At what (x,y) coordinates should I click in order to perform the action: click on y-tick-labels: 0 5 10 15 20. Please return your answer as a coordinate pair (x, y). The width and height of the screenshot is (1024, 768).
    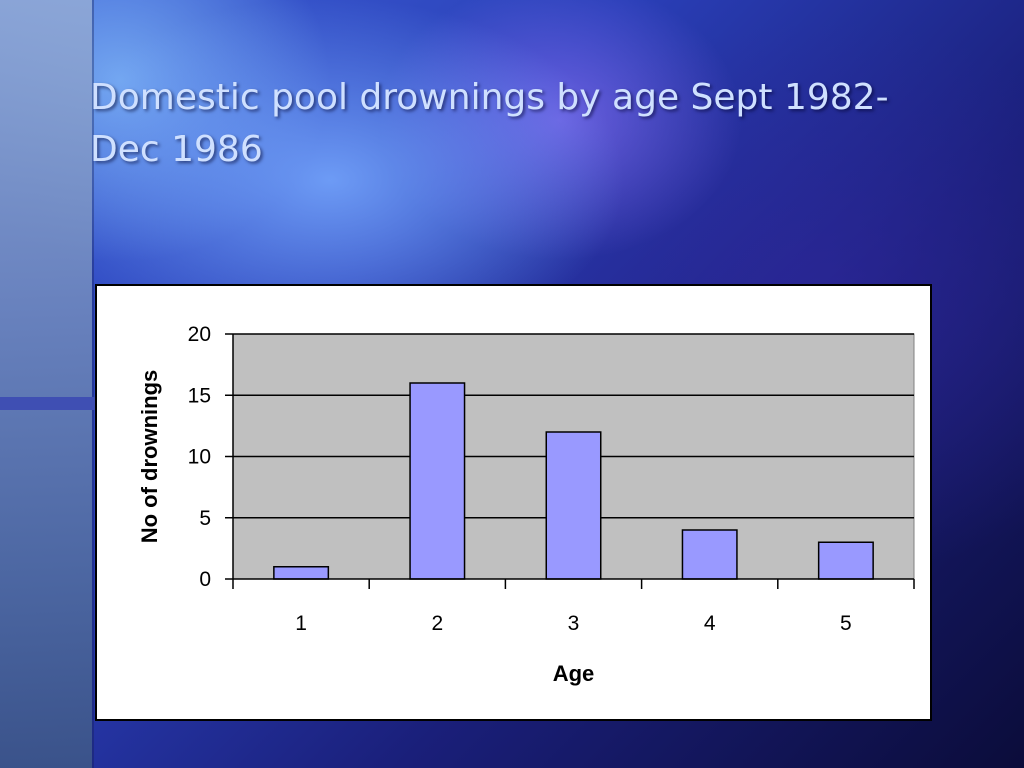
    Looking at the image, I should click on (199, 457).